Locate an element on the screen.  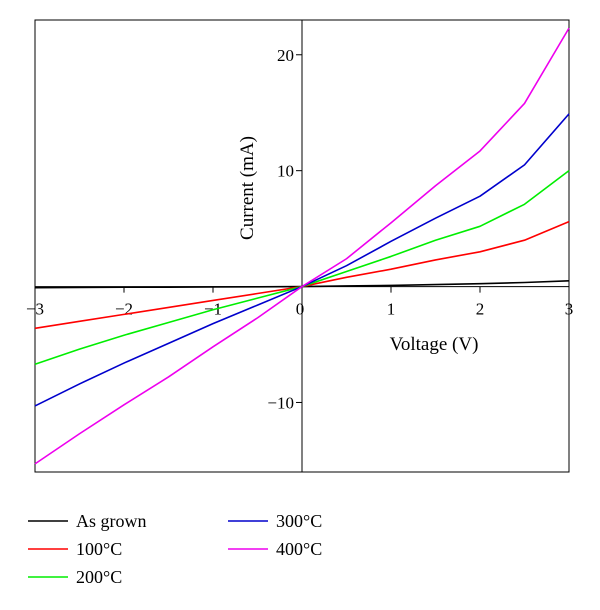
y-axis-label: Current (mA) is located at coordinates (247, 188).